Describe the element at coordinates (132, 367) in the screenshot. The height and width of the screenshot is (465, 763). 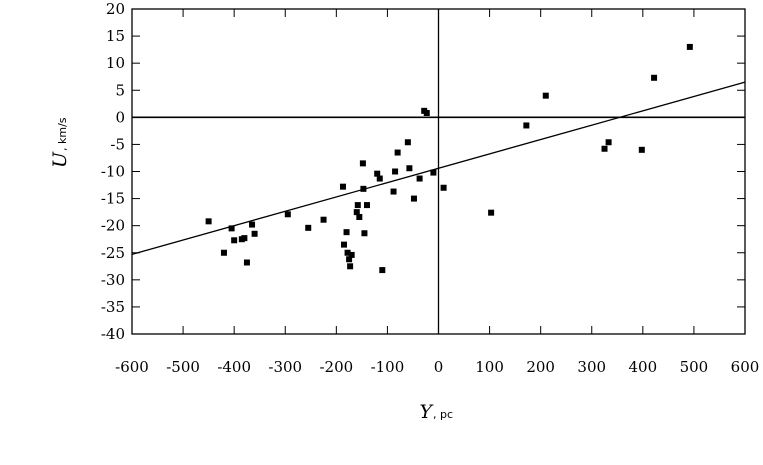
I see `x-tick-label: -600` at that location.